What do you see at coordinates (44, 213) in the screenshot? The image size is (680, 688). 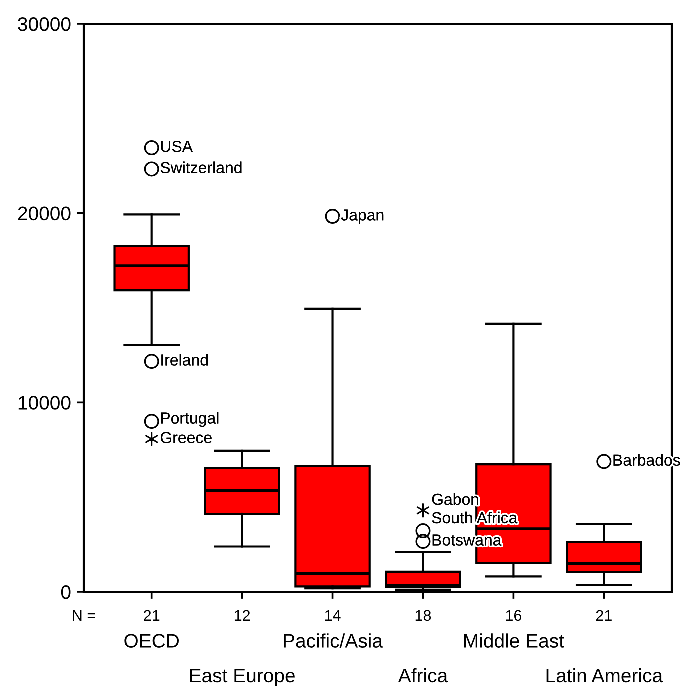 I see `y-tick-label: 20000` at bounding box center [44, 213].